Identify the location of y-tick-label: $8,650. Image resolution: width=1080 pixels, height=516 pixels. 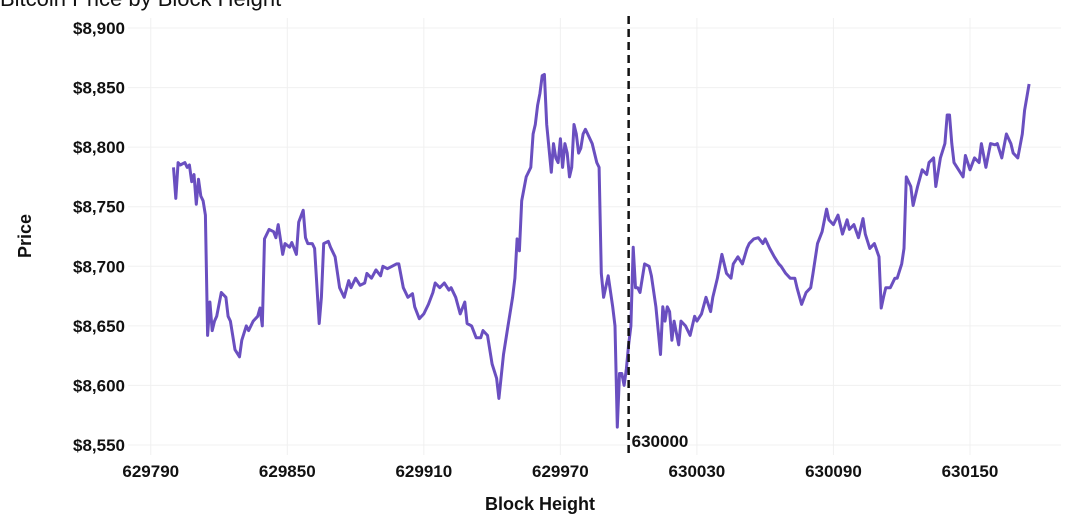
(99, 326).